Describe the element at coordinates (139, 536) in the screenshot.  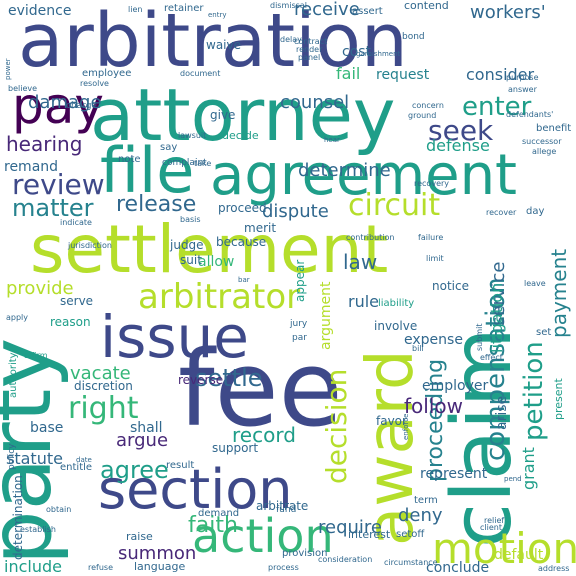
I see `word-raise: raise` at that location.